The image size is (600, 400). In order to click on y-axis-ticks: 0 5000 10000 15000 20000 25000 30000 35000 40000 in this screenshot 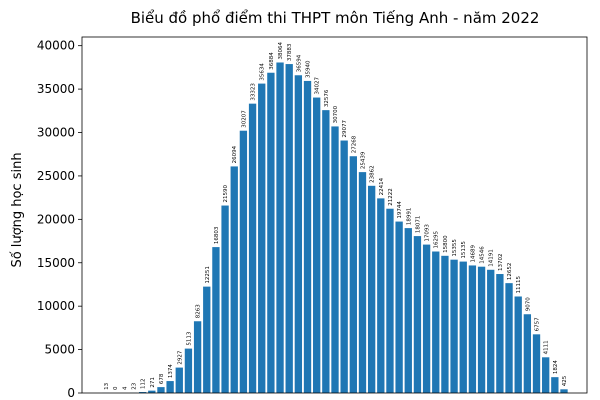, I will do `click(59, 219)`.